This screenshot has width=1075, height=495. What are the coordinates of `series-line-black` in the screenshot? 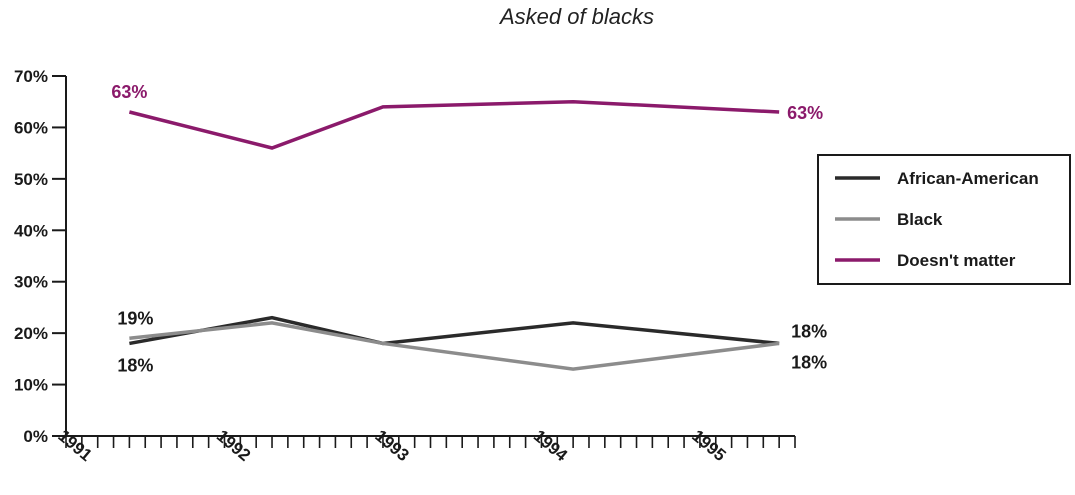 It's located at (454, 346).